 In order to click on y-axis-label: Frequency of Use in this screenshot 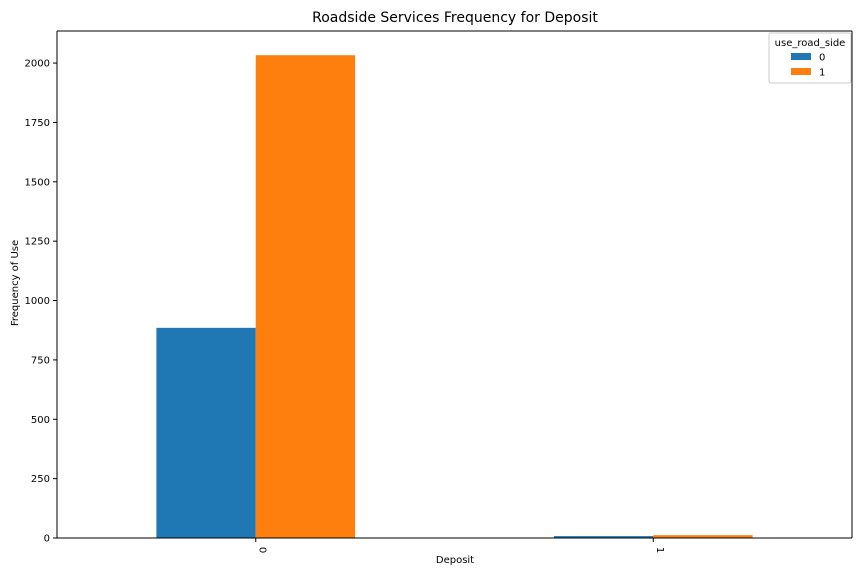, I will do `click(15, 283)`.